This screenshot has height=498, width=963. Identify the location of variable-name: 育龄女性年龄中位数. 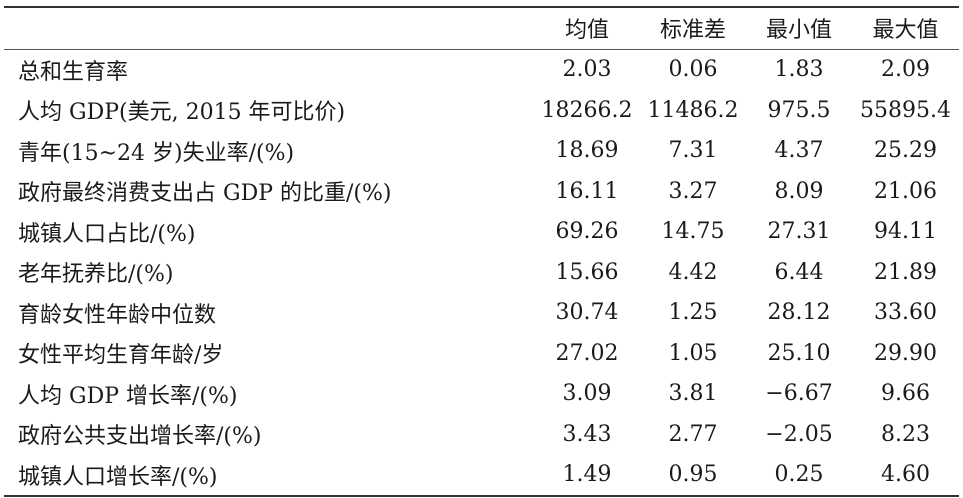
(117, 315).